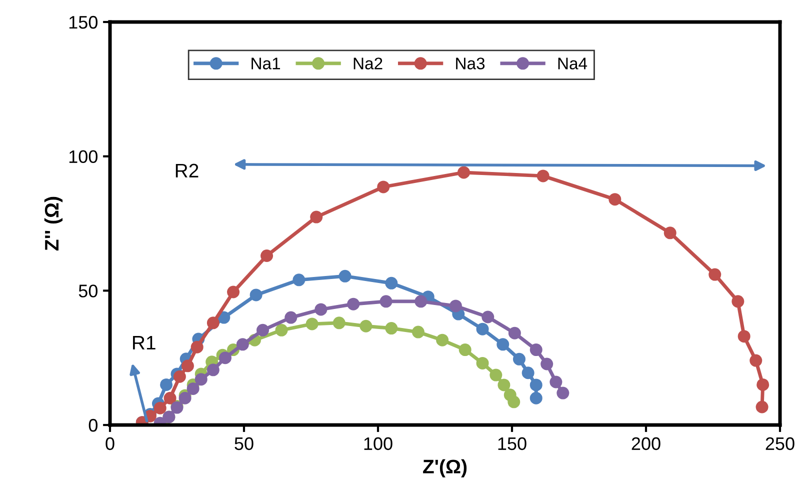  Describe the element at coordinates (244, 443) in the screenshot. I see `x-tick-label: 50` at that location.